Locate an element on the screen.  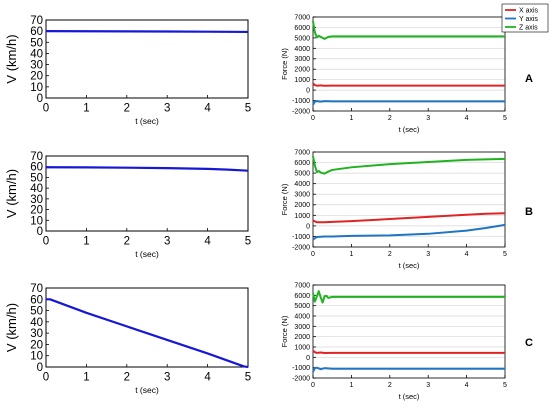
row-label-b: B is located at coordinates (529, 212).